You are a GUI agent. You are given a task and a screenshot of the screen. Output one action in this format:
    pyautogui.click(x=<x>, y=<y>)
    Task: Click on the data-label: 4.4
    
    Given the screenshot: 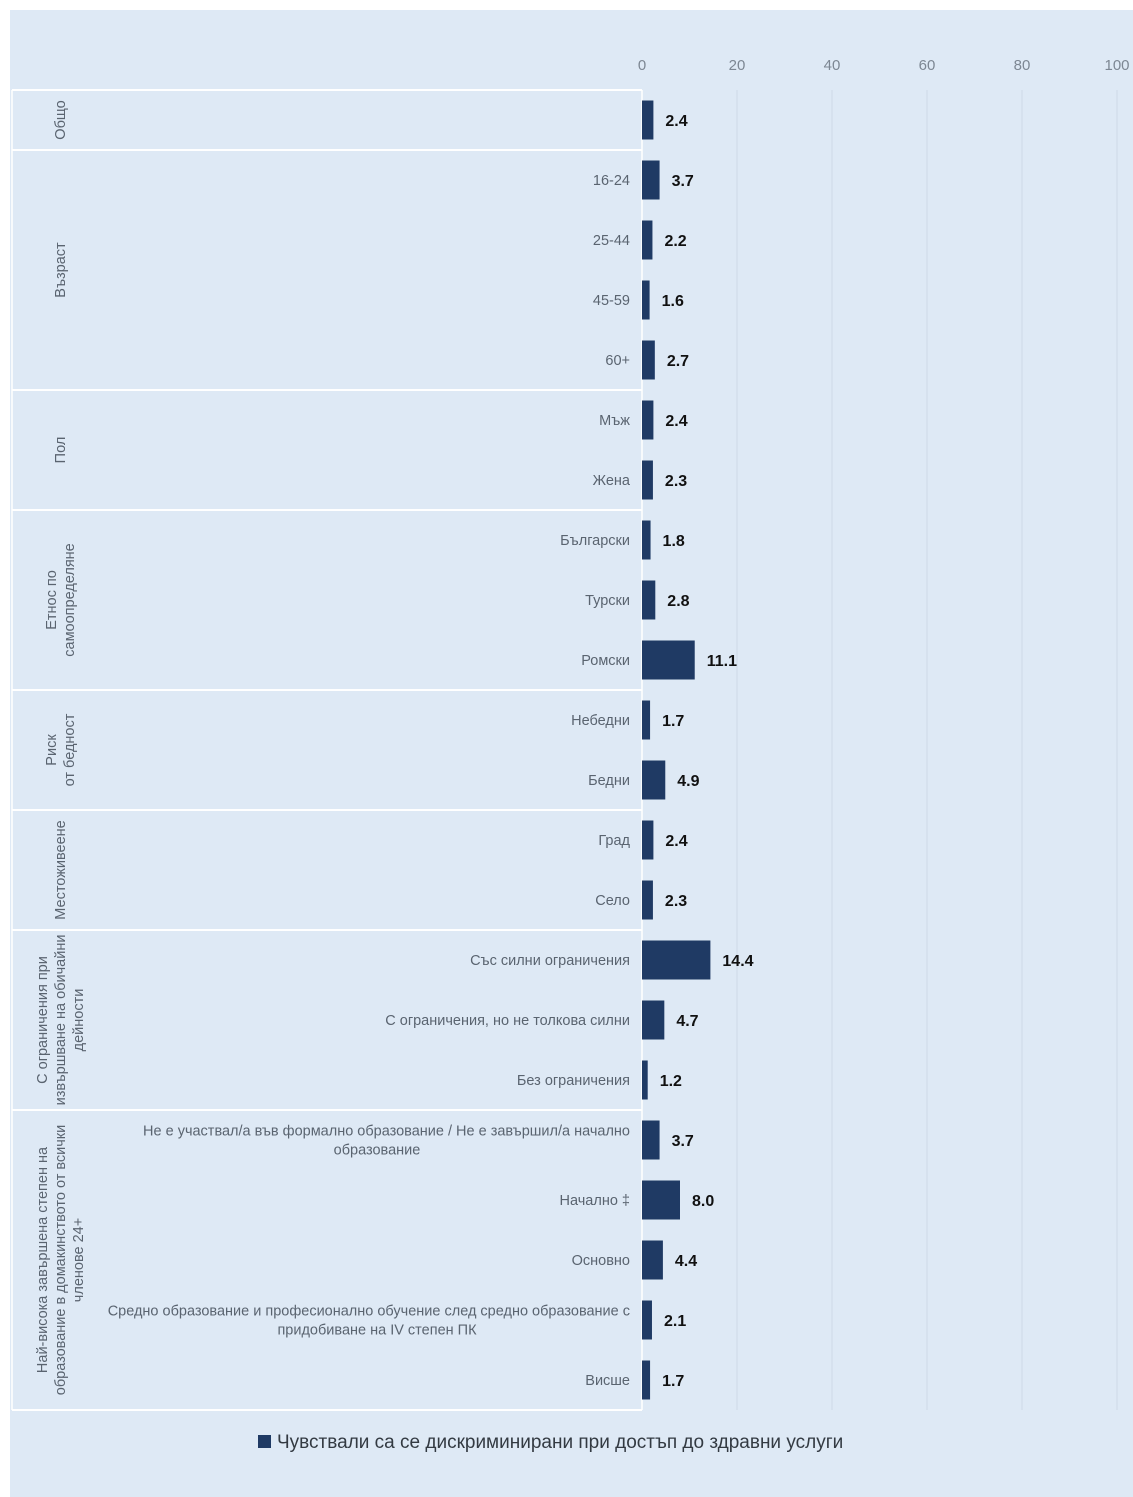 What is the action you would take?
    pyautogui.click(x=686, y=1261)
    